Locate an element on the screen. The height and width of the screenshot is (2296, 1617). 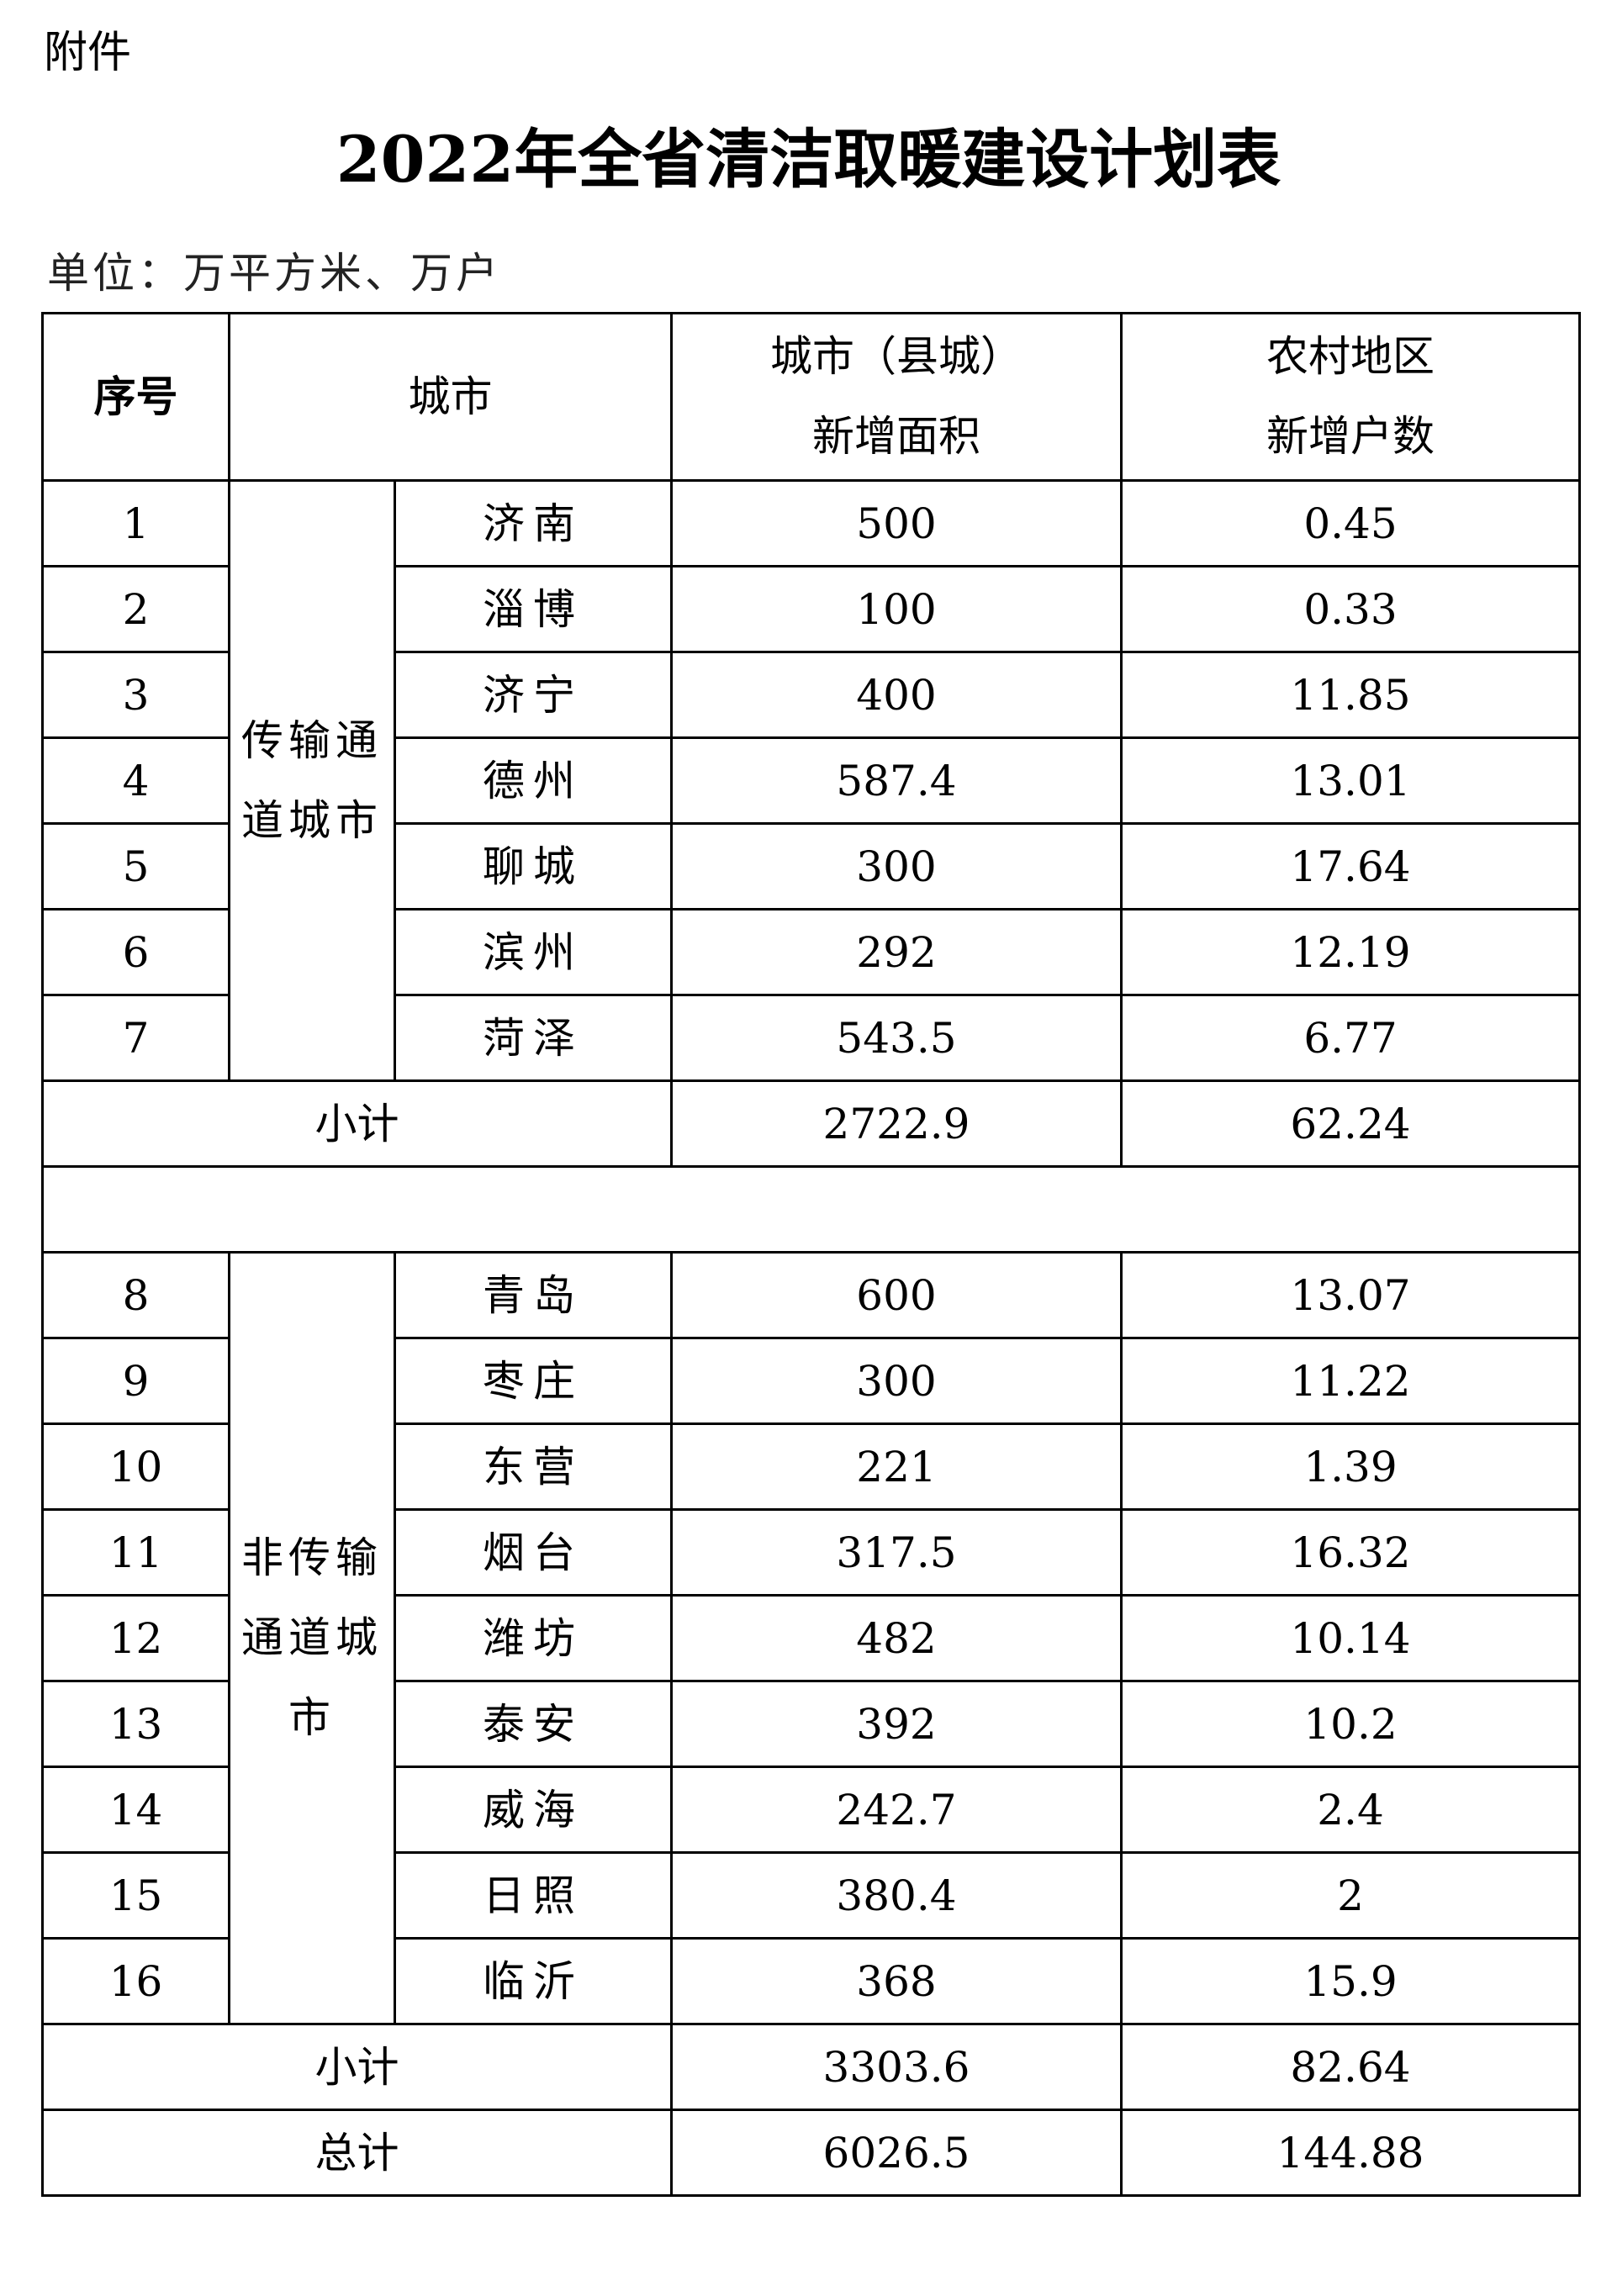
households-cell: 11.22 is located at coordinates (1350, 1381).